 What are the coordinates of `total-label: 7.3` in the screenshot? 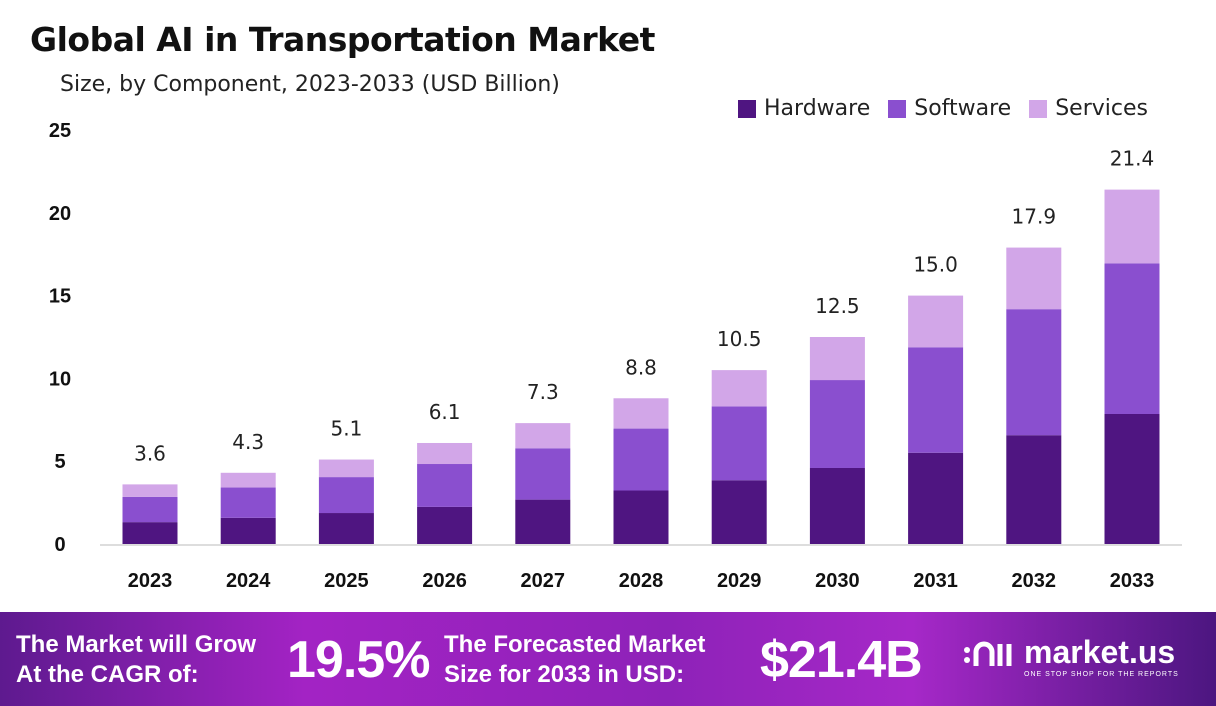 It's located at (543, 392).